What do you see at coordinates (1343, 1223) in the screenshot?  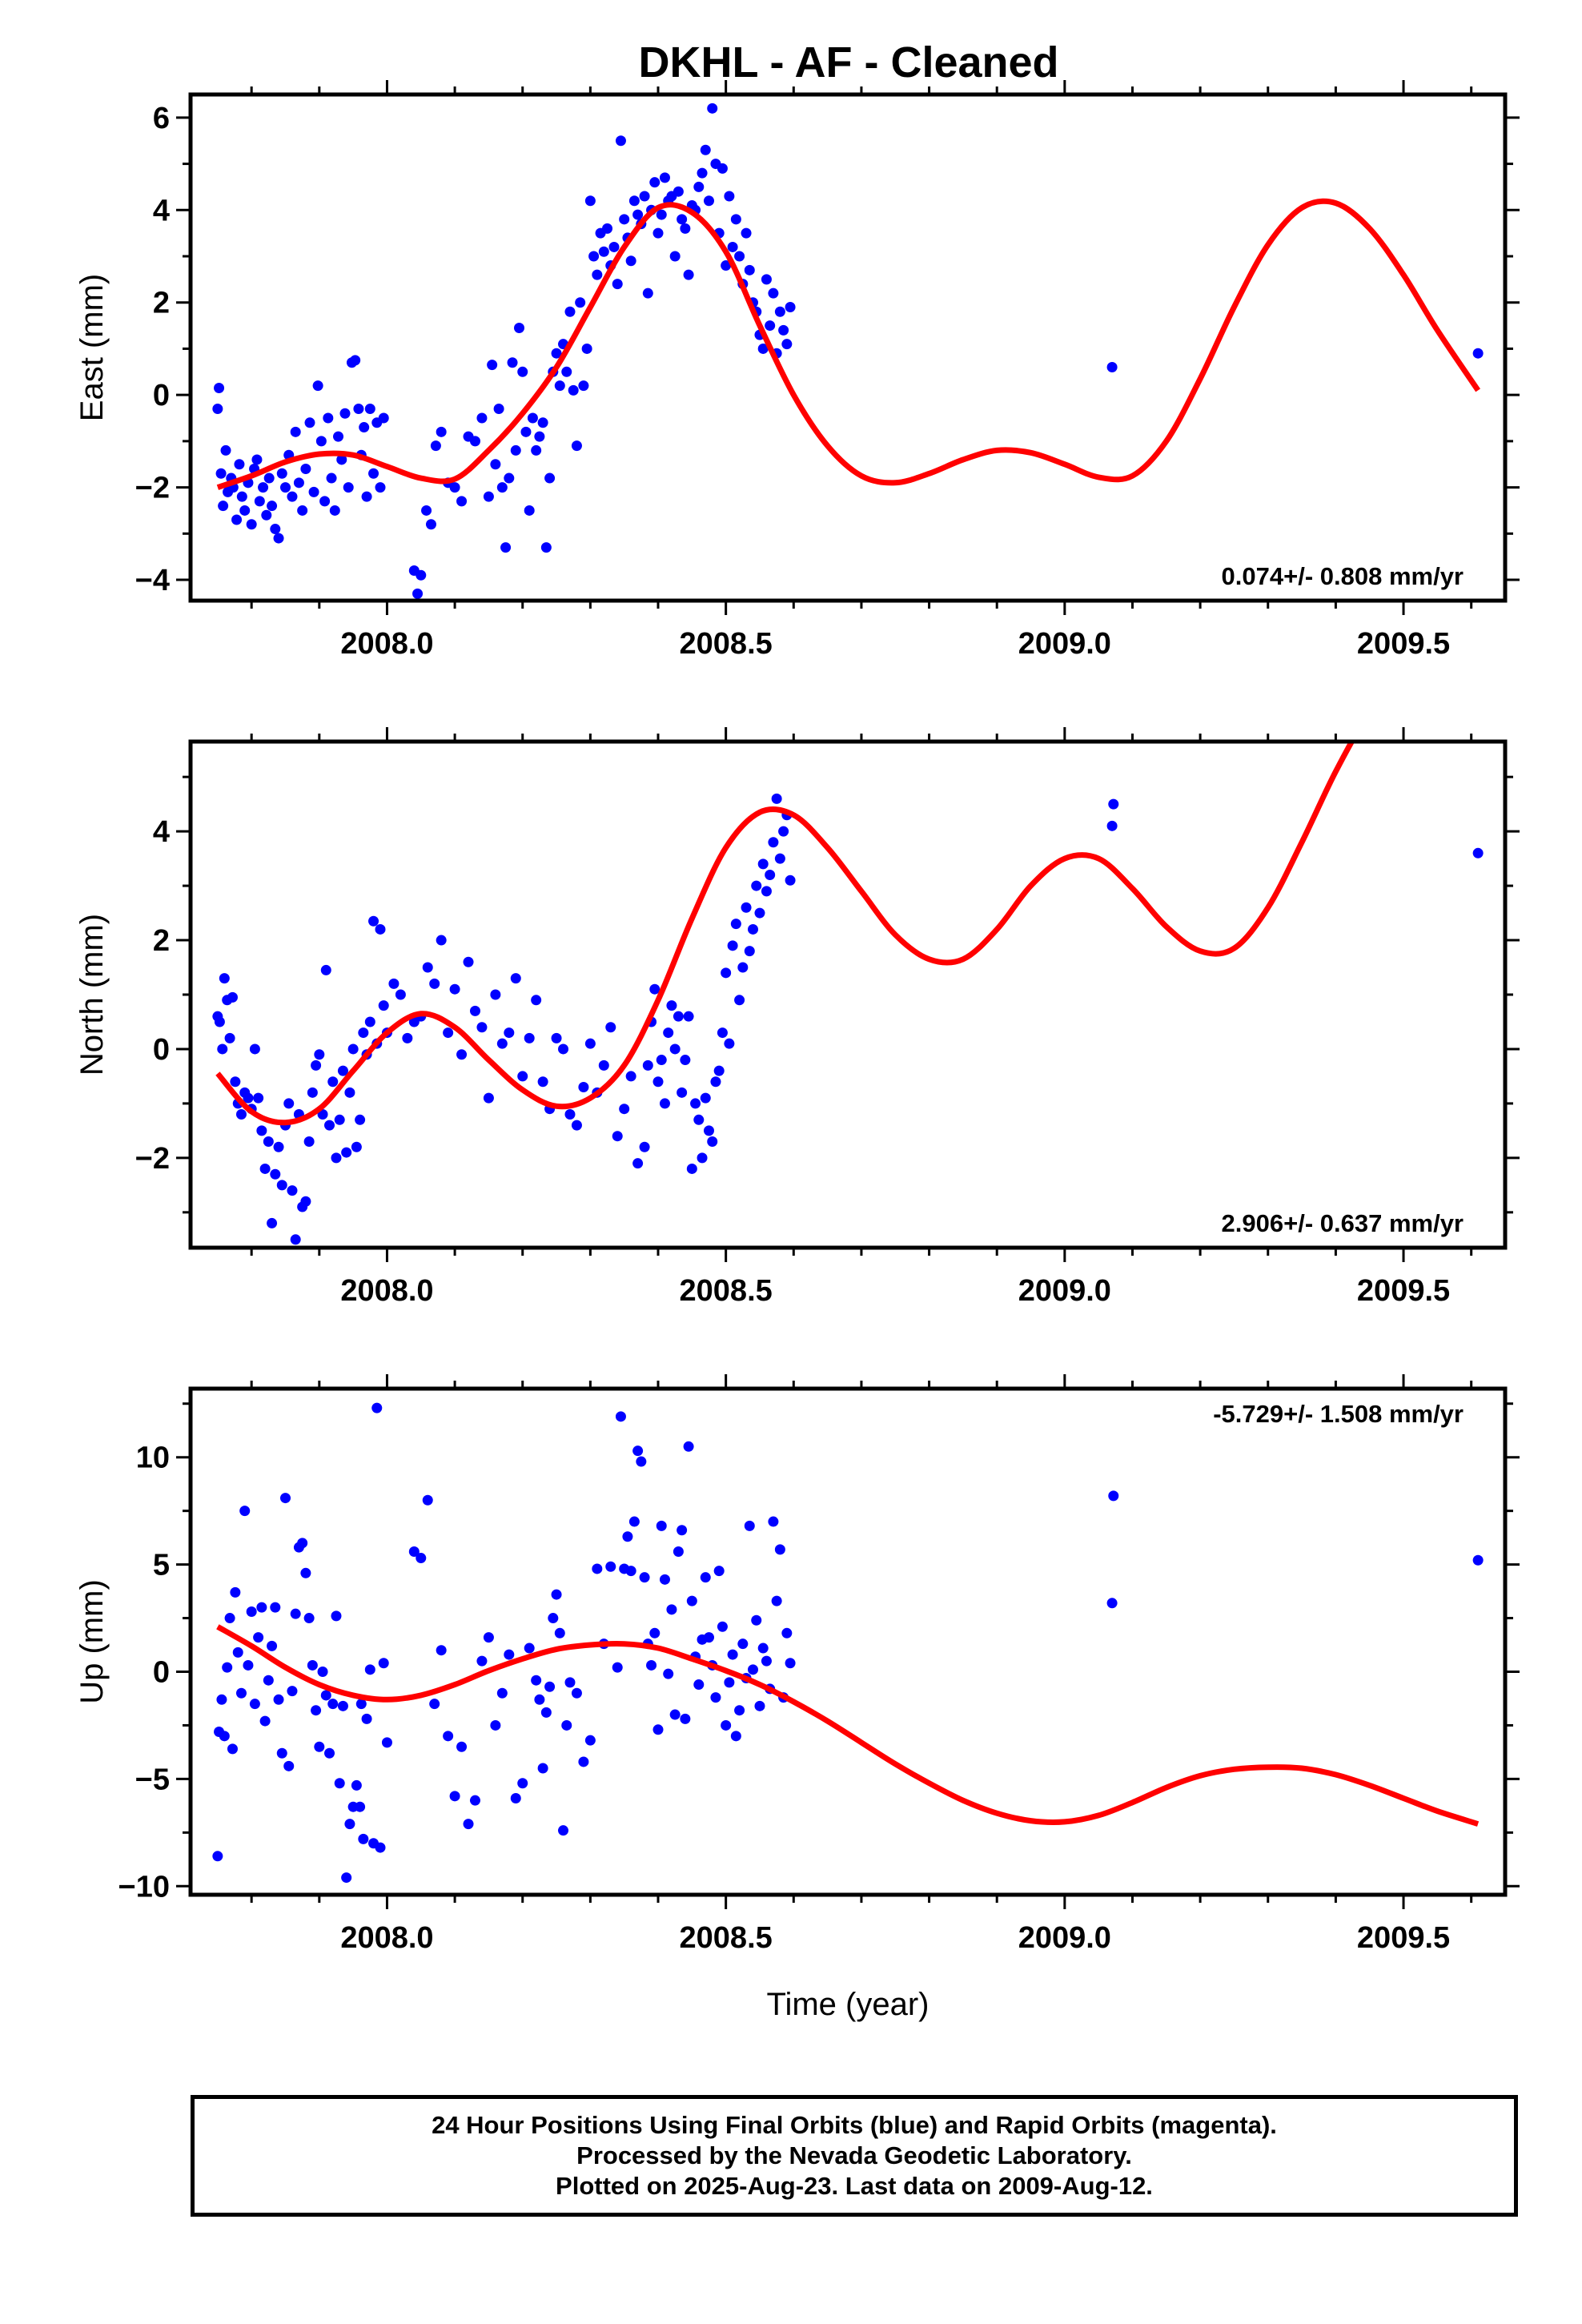 I see `north-rate-label: 2.906+/- 0.637 mm/yr` at bounding box center [1343, 1223].